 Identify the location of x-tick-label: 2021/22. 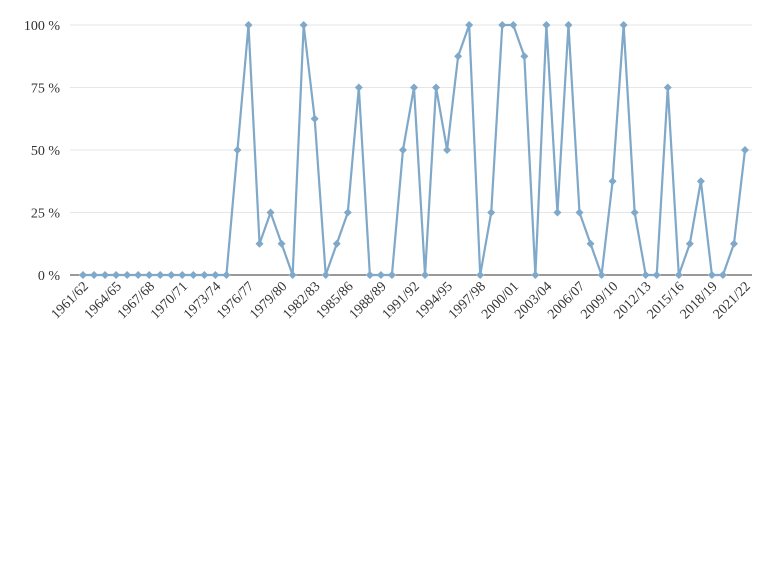
(732, 300).